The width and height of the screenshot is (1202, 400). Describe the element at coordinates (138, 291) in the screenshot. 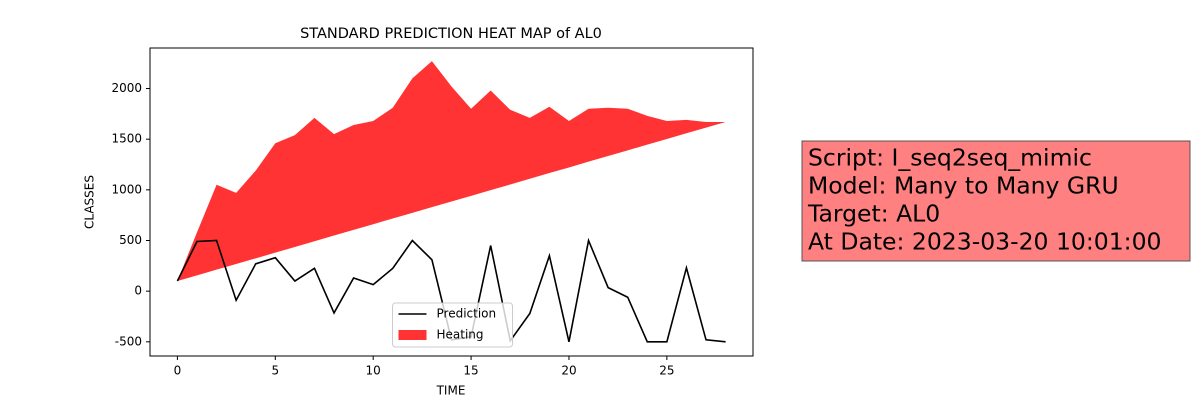

I see `y-tick-label: 0` at that location.